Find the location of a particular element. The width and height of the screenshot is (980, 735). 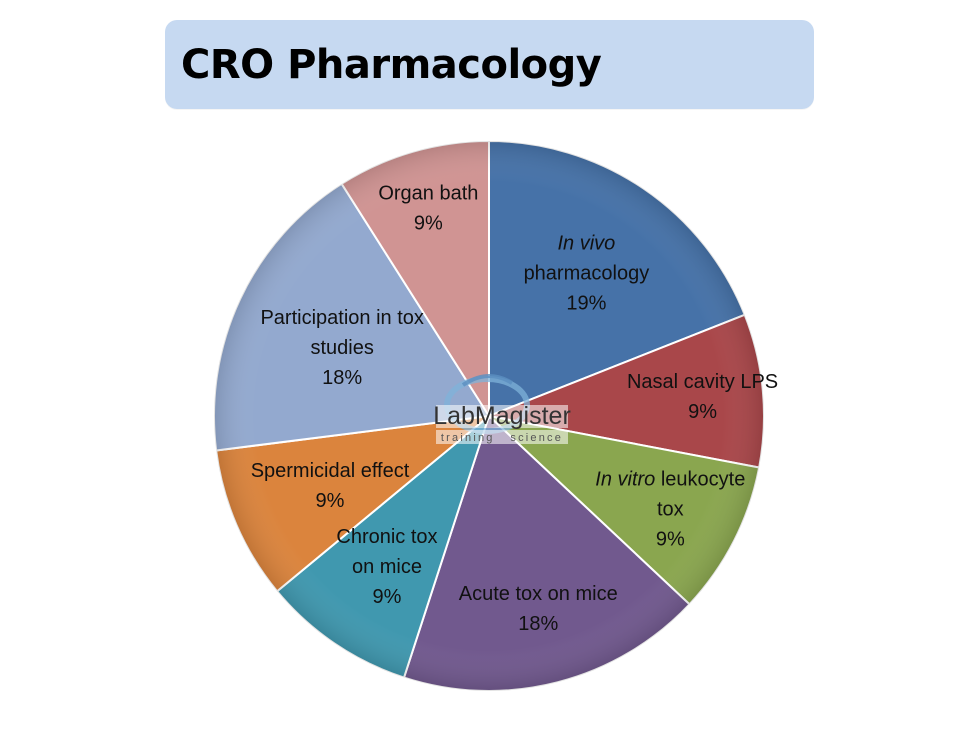

logo-arc-icon is located at coordinates (487, 380).